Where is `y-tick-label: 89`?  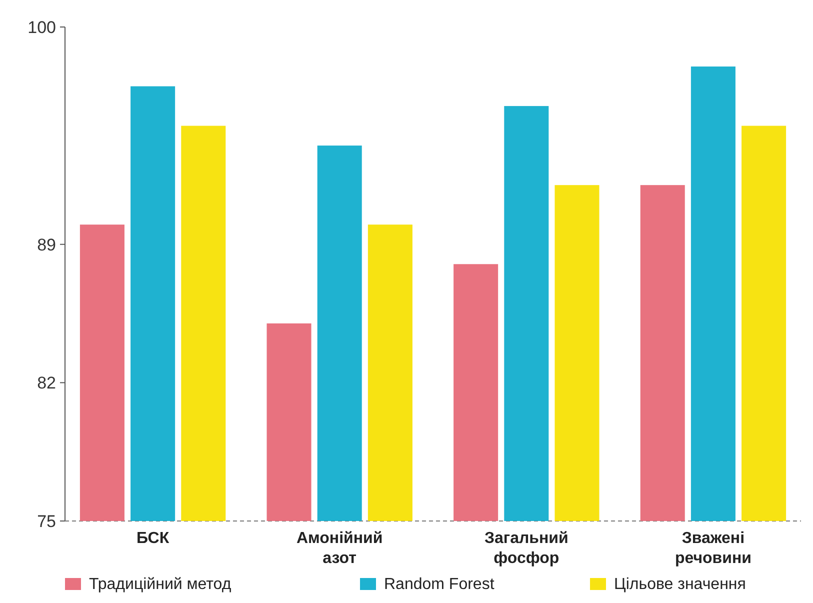 y-tick-label: 89 is located at coordinates (46, 244).